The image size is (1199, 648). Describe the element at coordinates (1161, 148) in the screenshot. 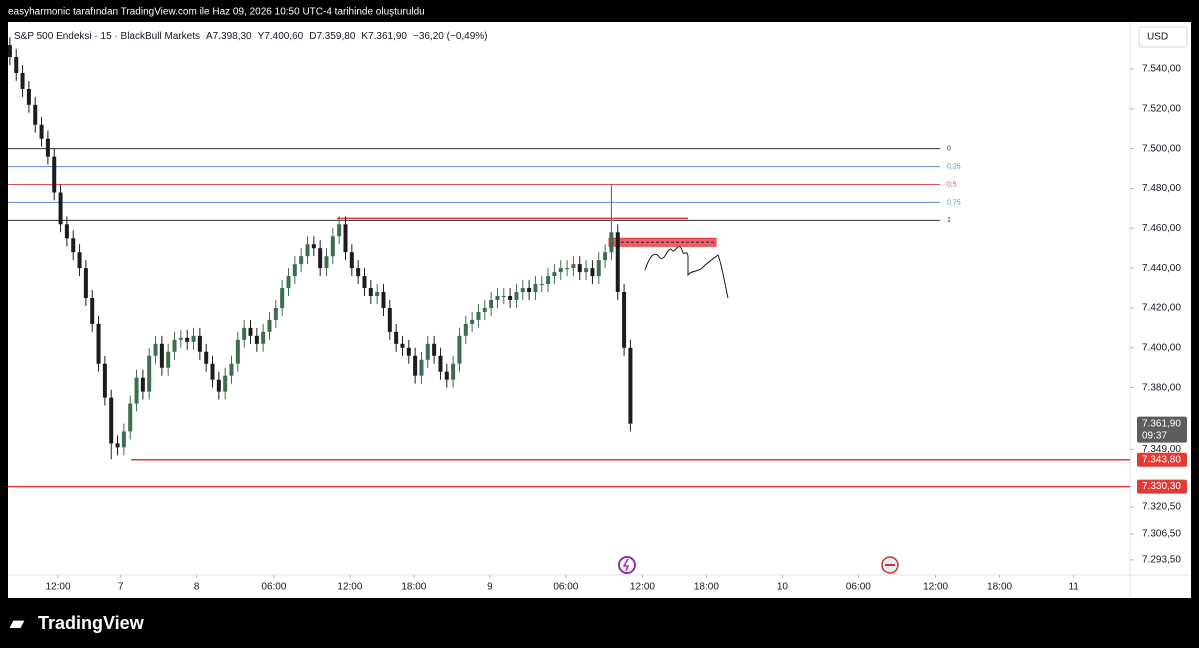

I see `y-tick-label: 7.500,00` at that location.